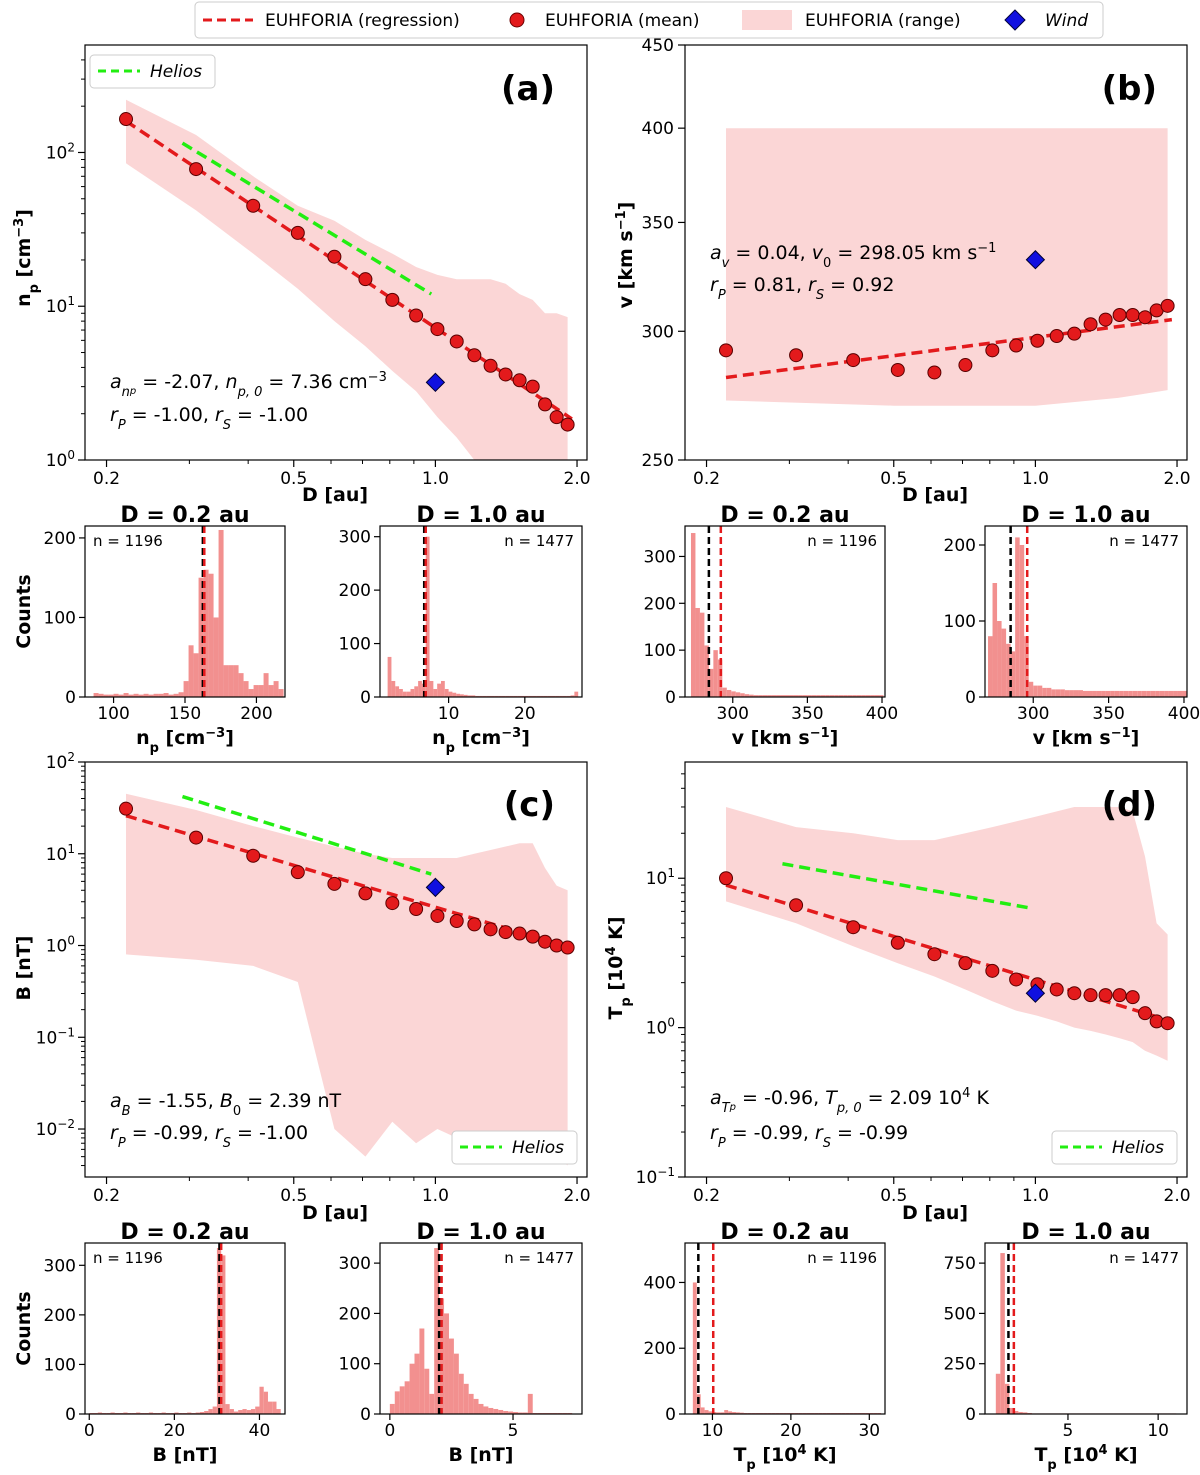  Describe the element at coordinates (1114, 1147) in the screenshot. I see `panel-d-helios-legend: Helios` at that location.